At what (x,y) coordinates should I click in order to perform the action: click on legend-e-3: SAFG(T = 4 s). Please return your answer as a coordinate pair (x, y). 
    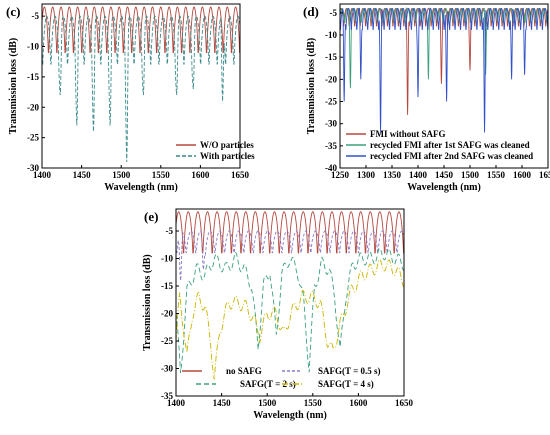
    Looking at the image, I should click on (346, 384).